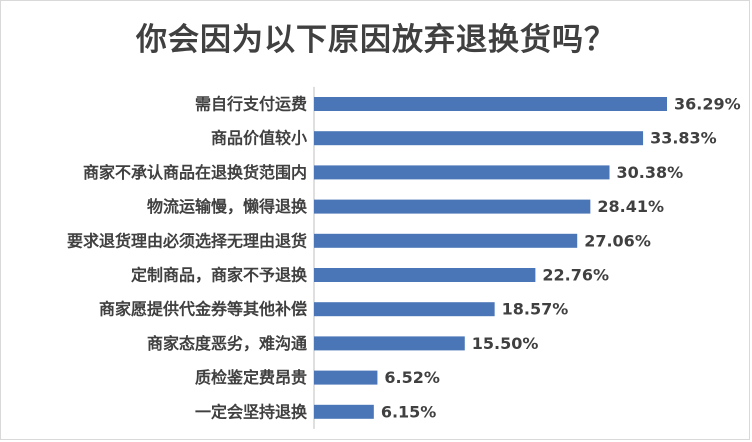  What do you see at coordinates (630, 206) in the screenshot?
I see `data-label: 28.41%` at bounding box center [630, 206].